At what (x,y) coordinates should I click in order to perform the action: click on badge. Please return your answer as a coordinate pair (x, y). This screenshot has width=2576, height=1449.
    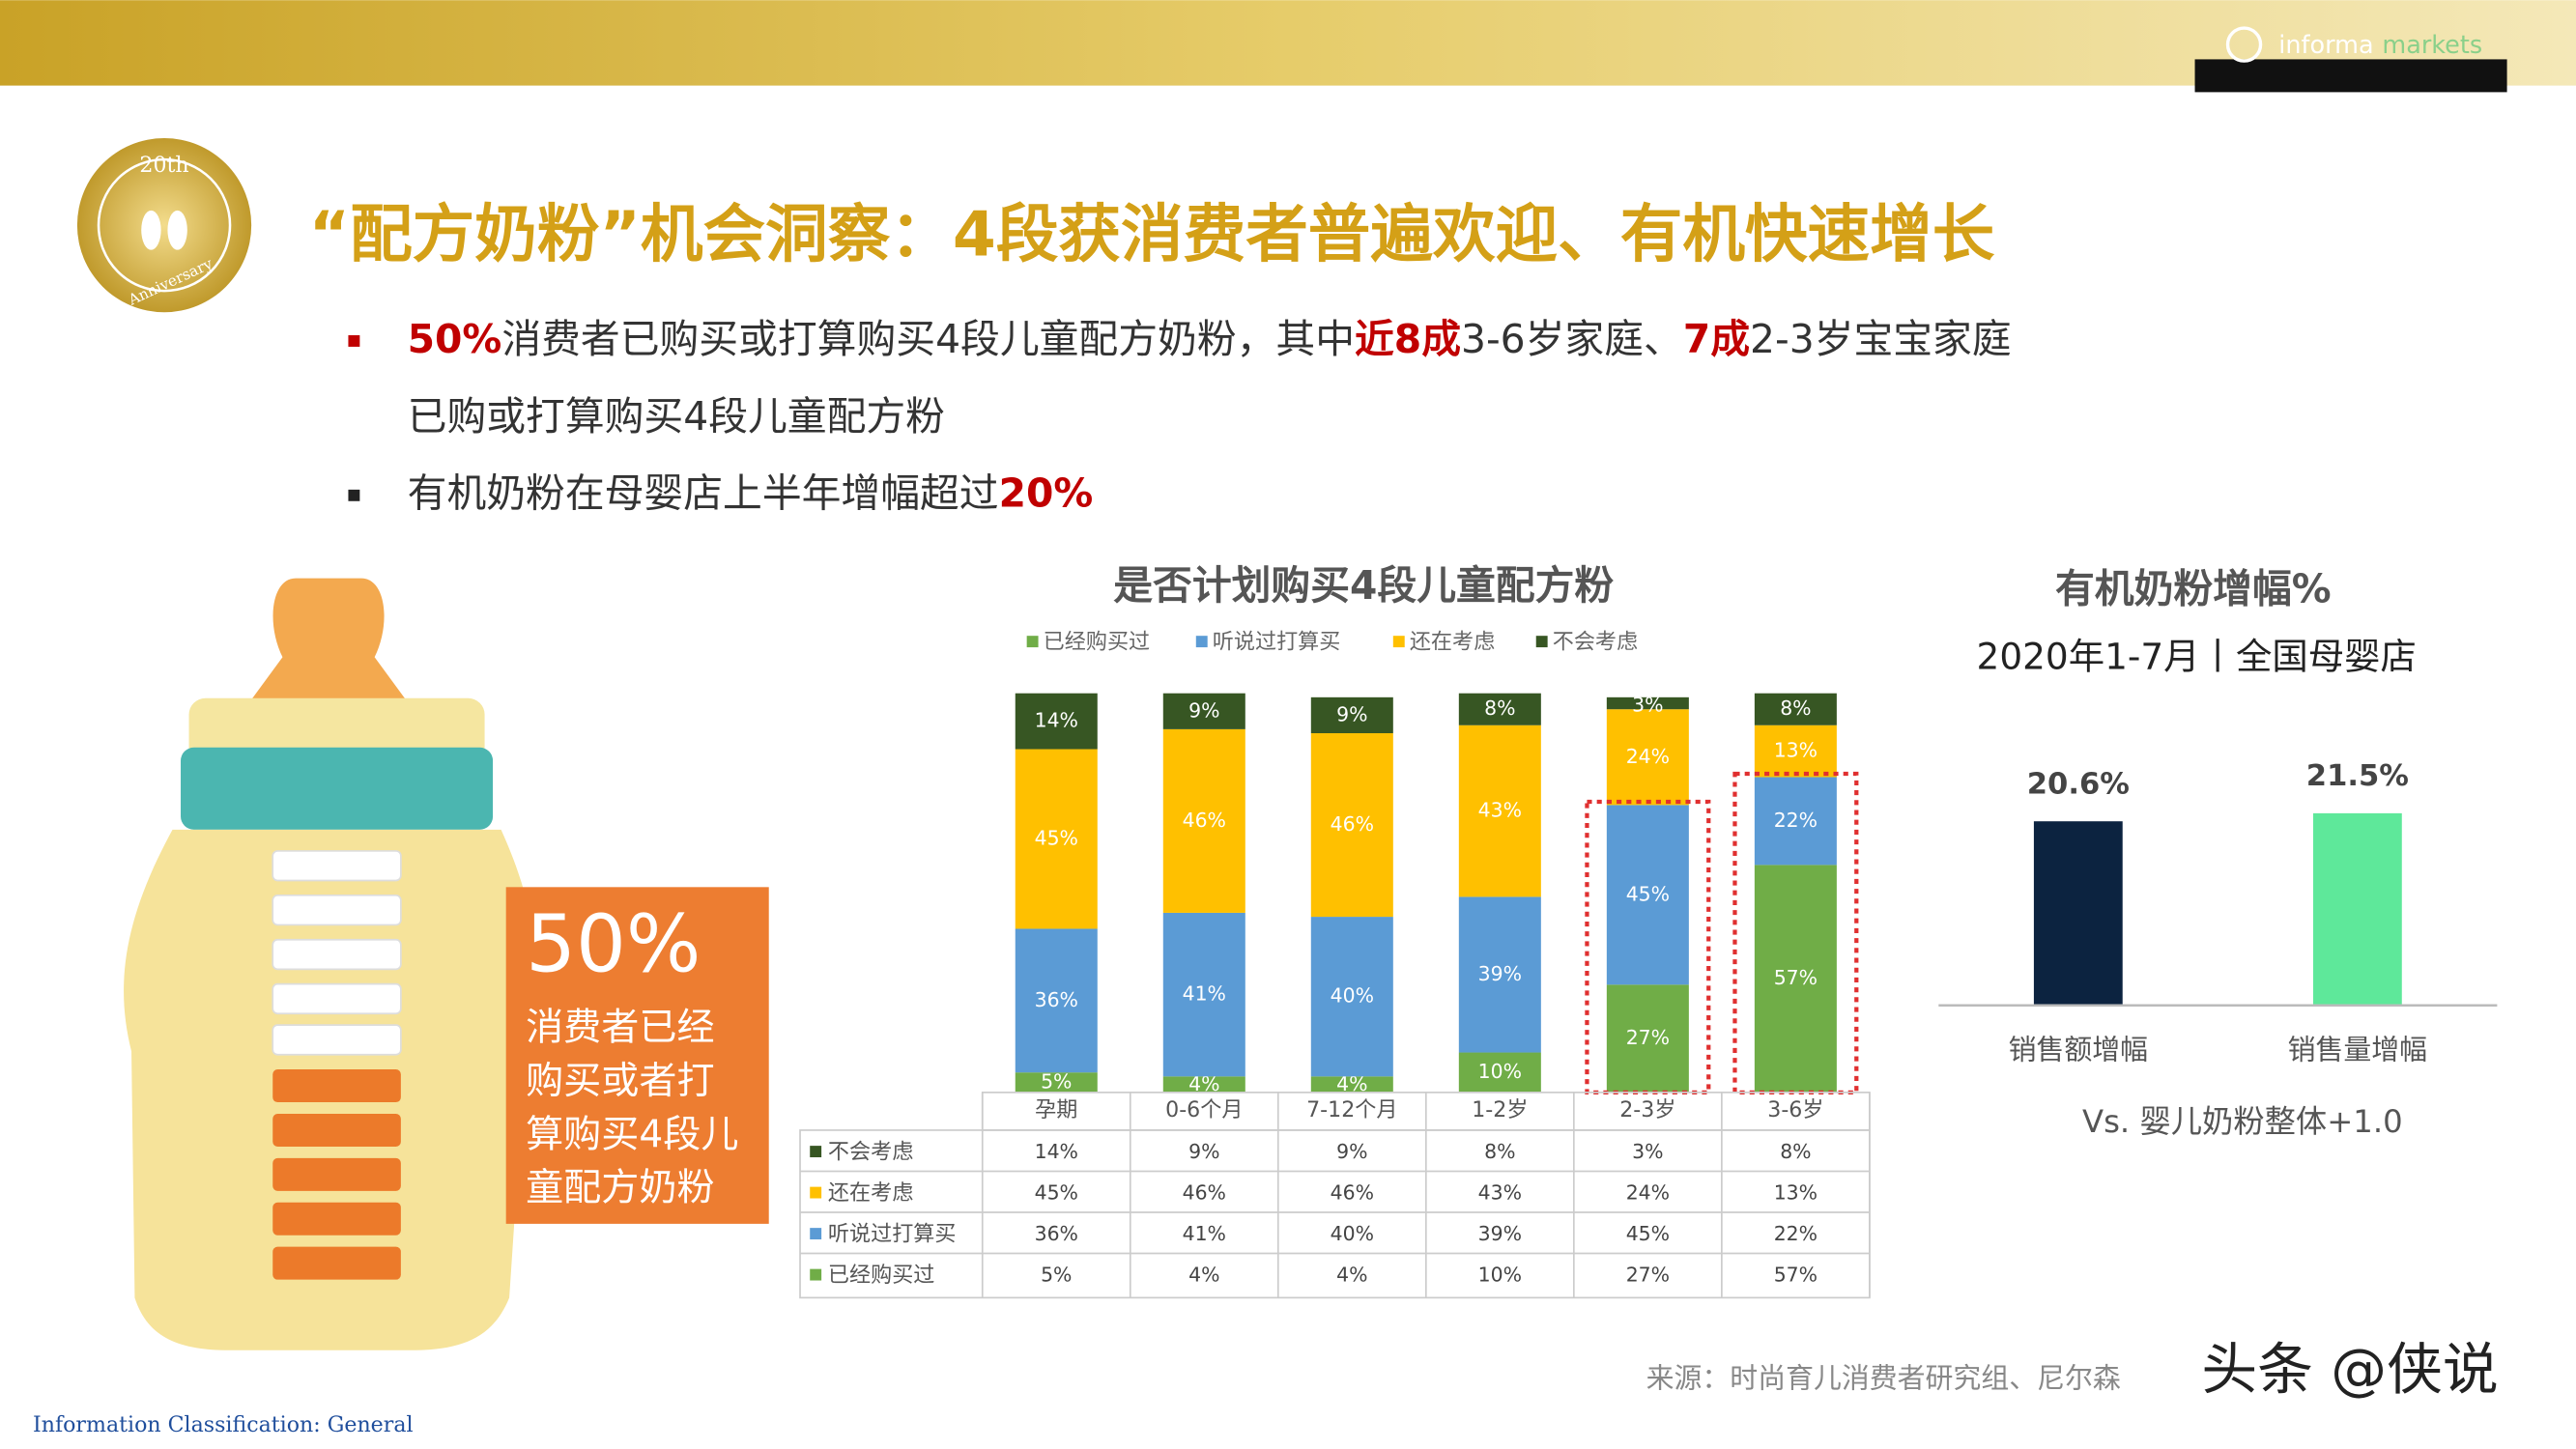
    Looking at the image, I should click on (164, 225).